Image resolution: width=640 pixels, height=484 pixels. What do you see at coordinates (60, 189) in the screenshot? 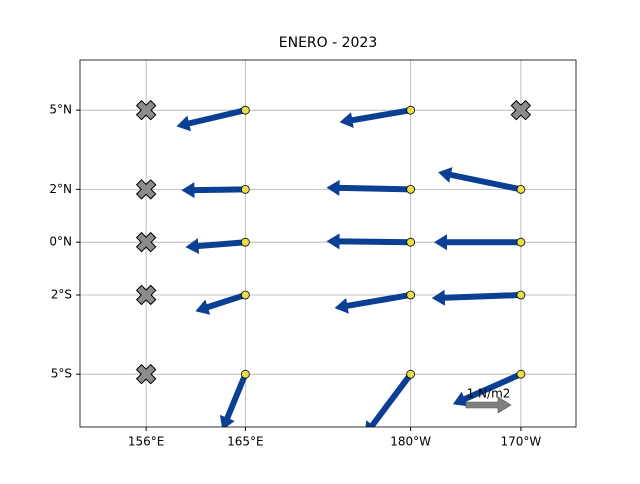
I see `y-tick-label: 2°N` at bounding box center [60, 189].